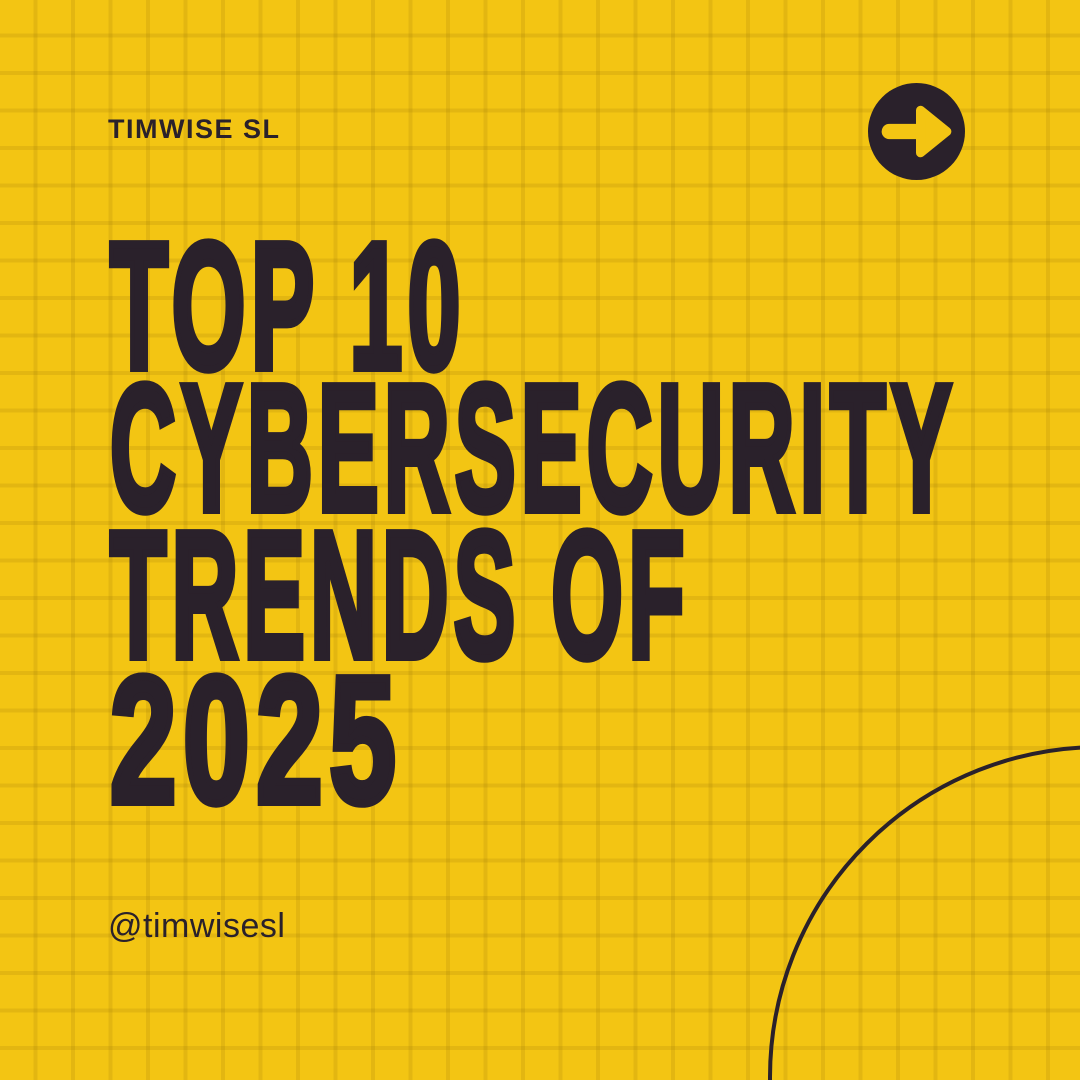 The width and height of the screenshot is (1080, 1080). I want to click on arrow-right-icon, so click(916, 131).